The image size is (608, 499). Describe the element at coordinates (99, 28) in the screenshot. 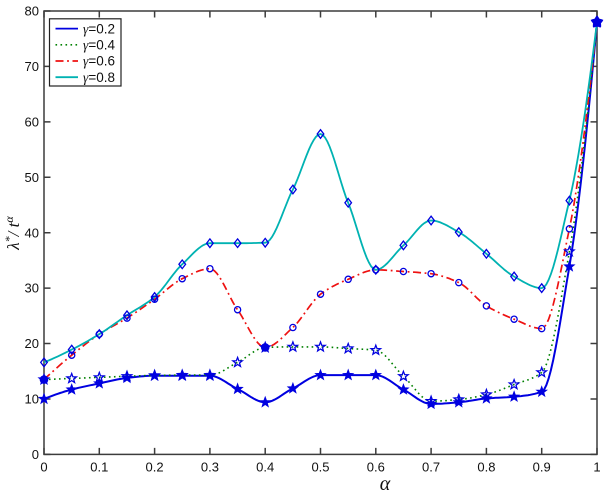

I see `svg-text: γ=0.2` at that location.